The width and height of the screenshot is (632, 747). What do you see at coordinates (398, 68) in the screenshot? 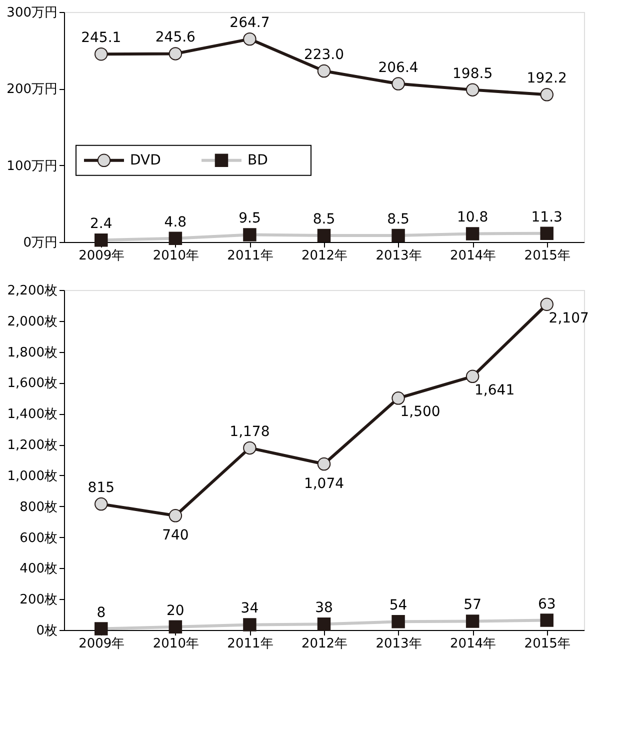
I see `data-label: 206.4` at bounding box center [398, 68].